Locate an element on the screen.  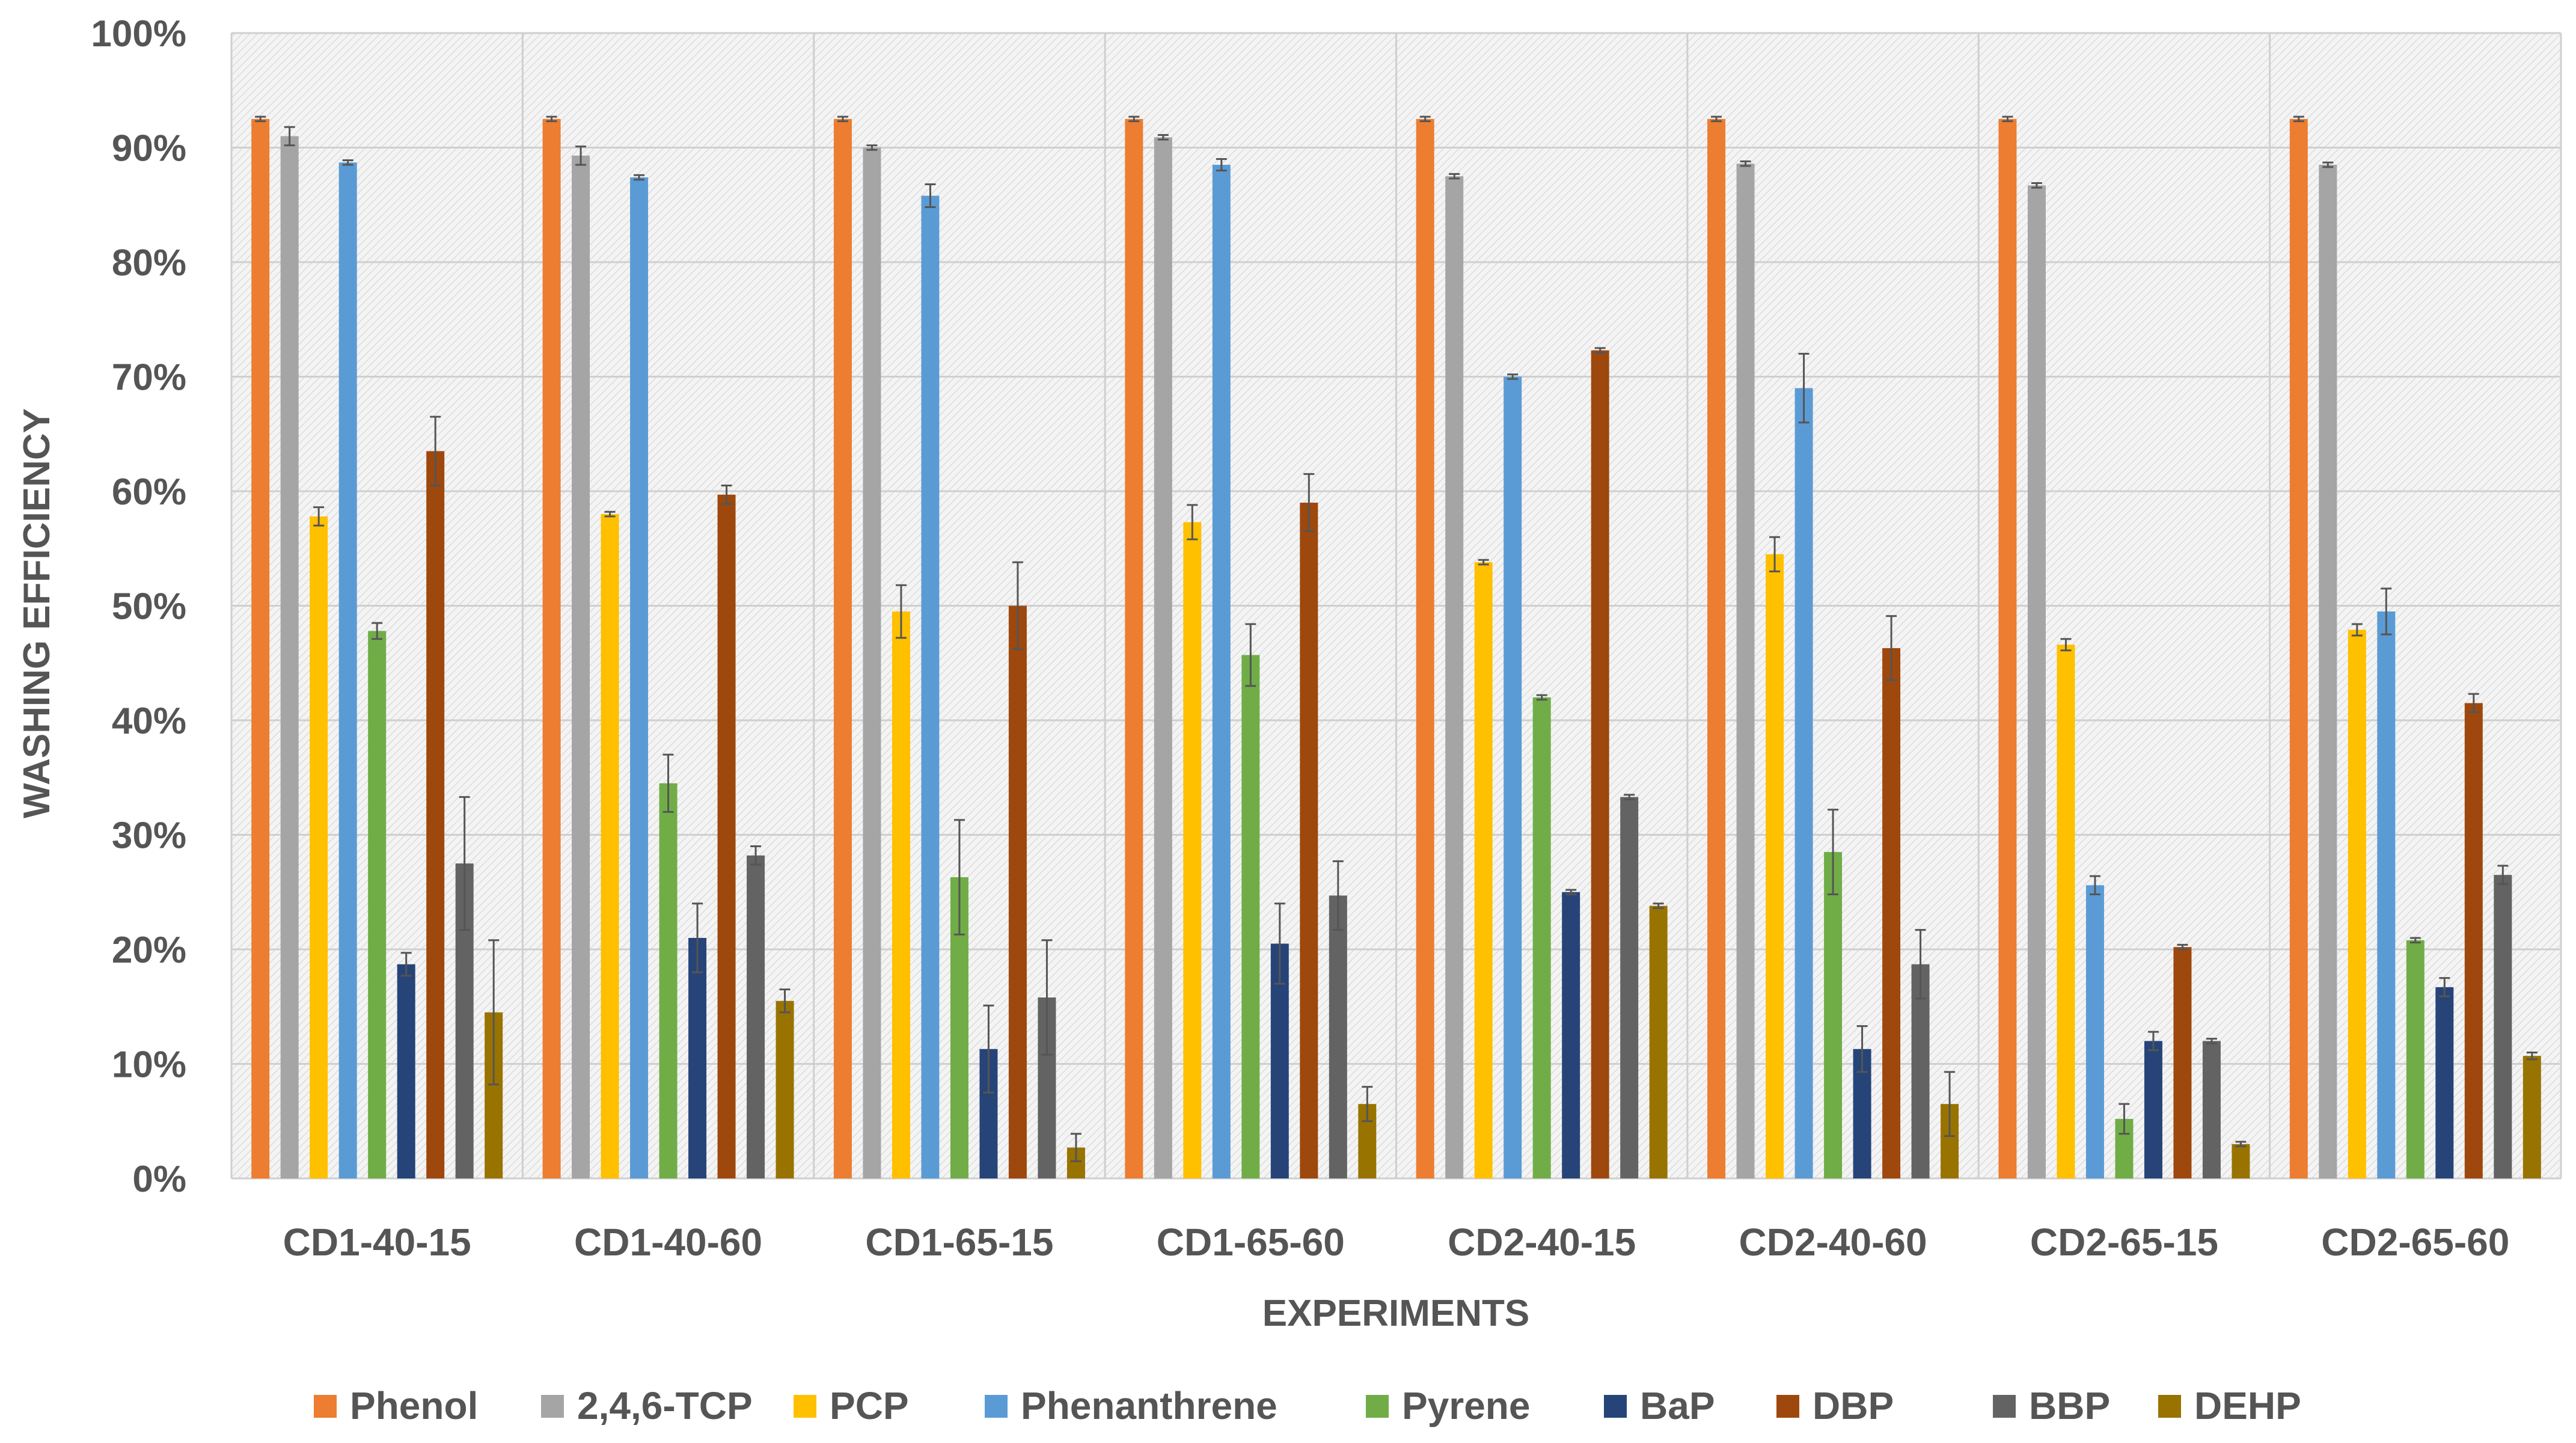
y-tick-label: 70% is located at coordinates (149, 378).